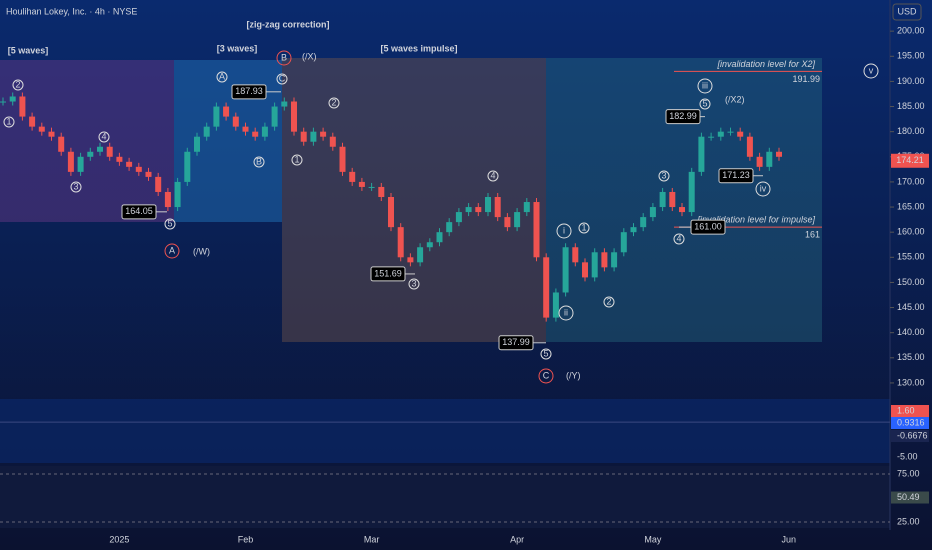 The width and height of the screenshot is (932, 550). Describe the element at coordinates (911, 106) in the screenshot. I see `y-tick-label: 185.00` at that location.